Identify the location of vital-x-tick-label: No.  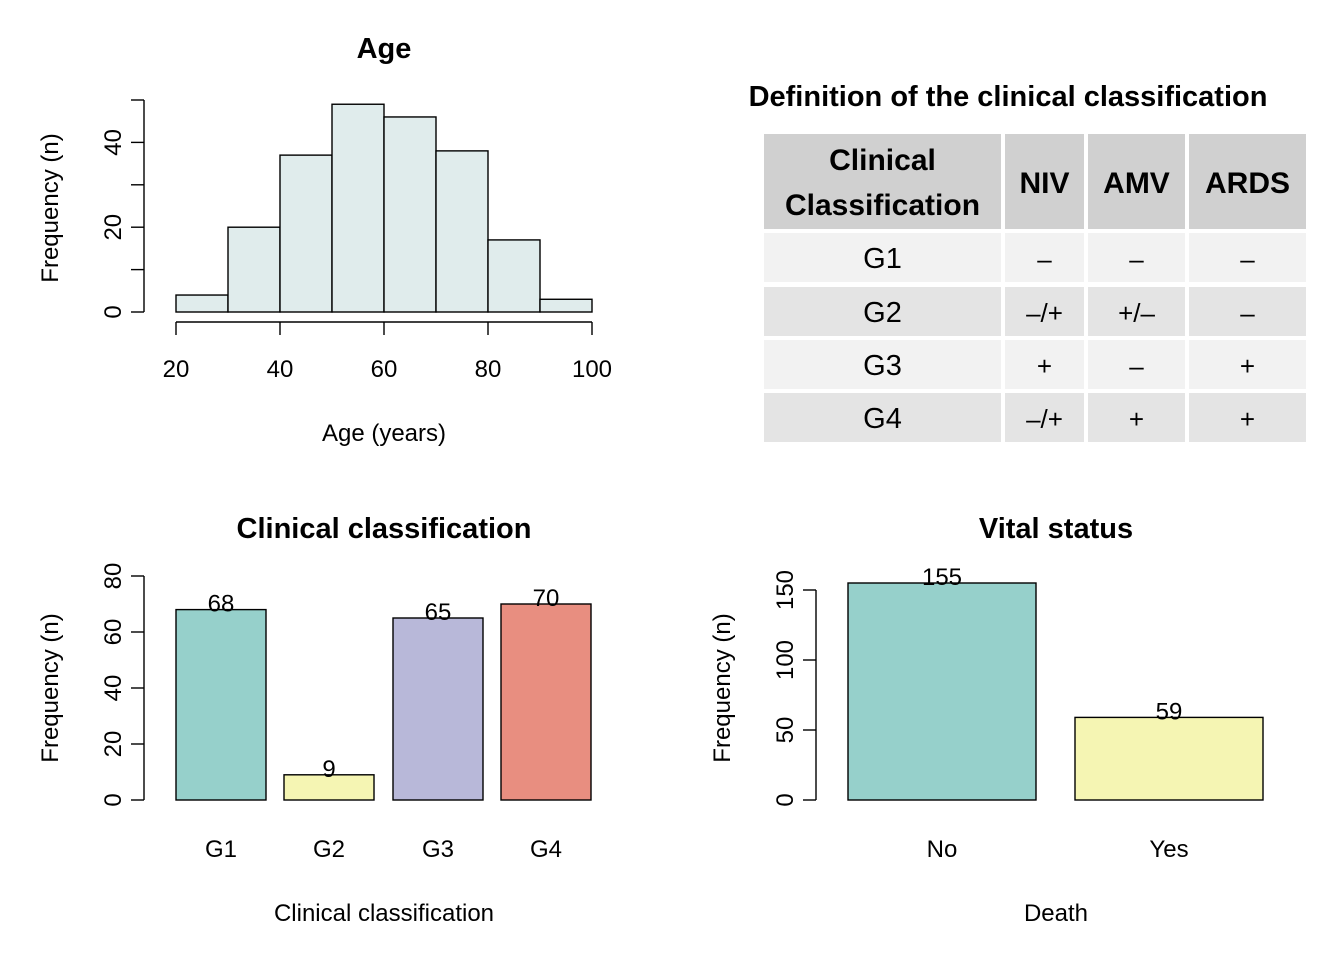
(942, 849).